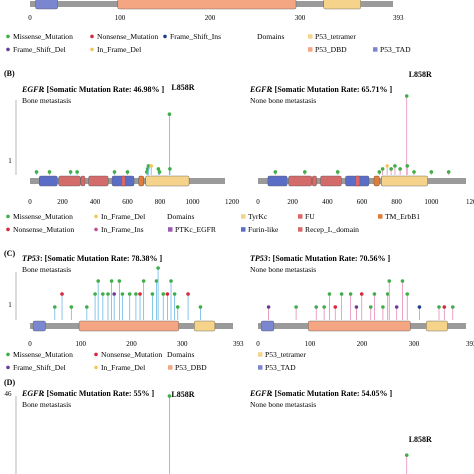 The image size is (474, 474). I want to click on plot-title: : [Somatic Mutation Rate: 55% ], so click(98, 393).